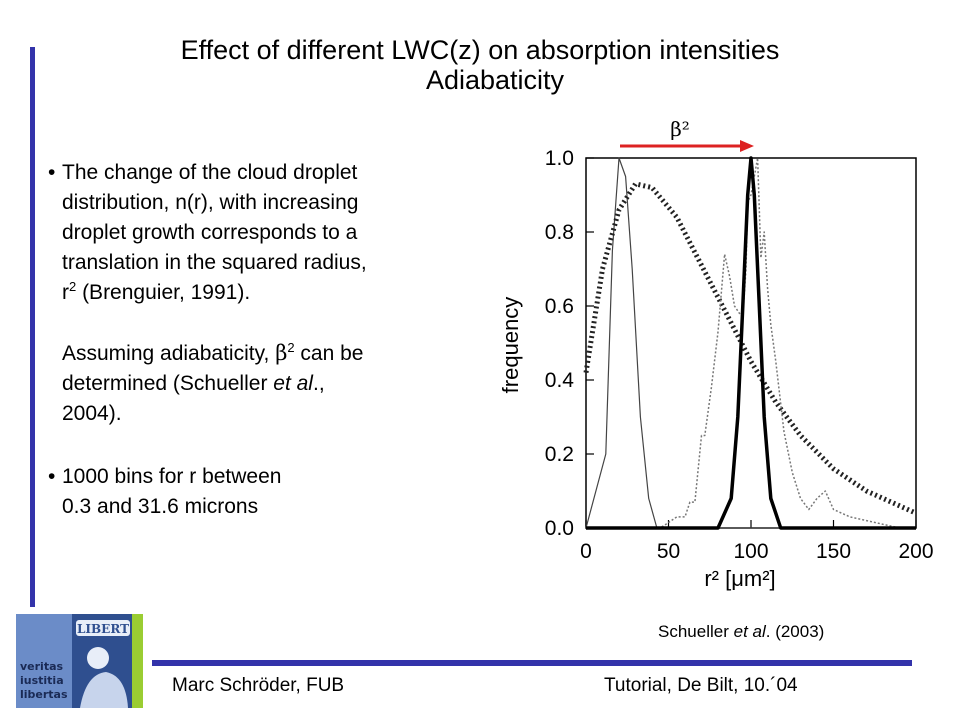 The width and height of the screenshot is (960, 720). What do you see at coordinates (559, 158) in the screenshot?
I see `y-tick-label: 1.0` at bounding box center [559, 158].